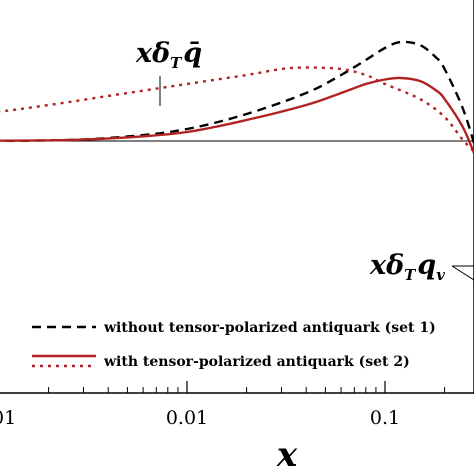 This screenshot has height=474, width=474. Describe the element at coordinates (385, 418) in the screenshot. I see `x-tick-label: 0.1` at that location.